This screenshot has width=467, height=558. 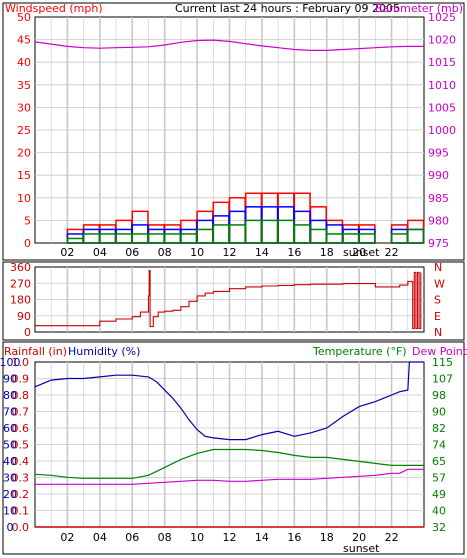 I want to click on temperature-line, so click(x=229, y=463).